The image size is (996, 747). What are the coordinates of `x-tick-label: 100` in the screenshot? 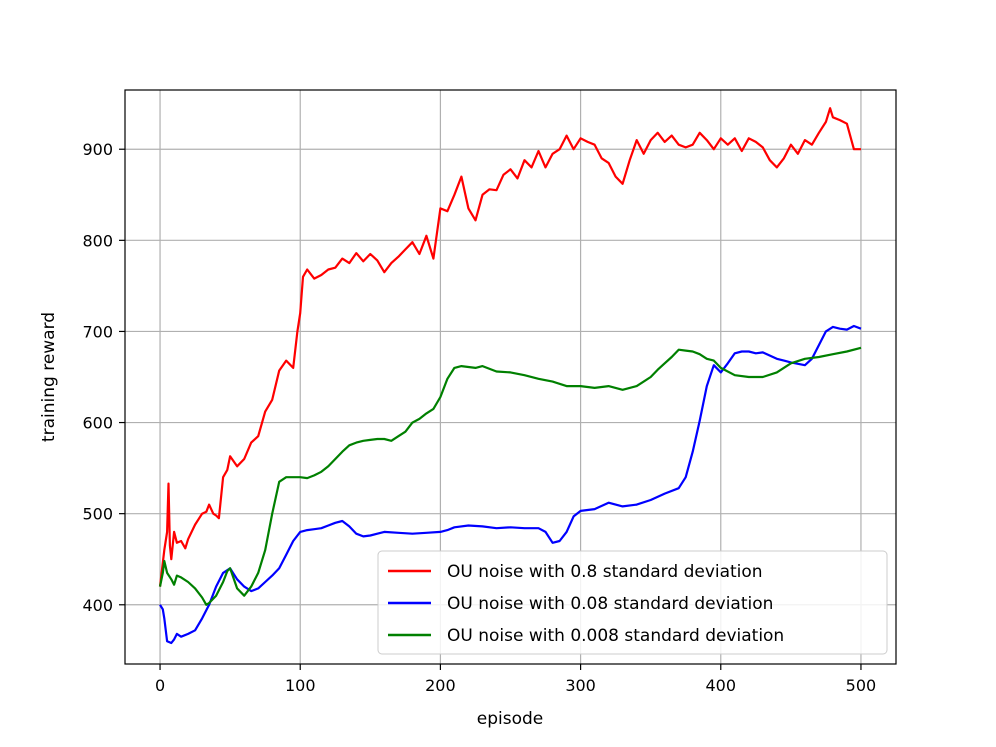 It's located at (300, 685).